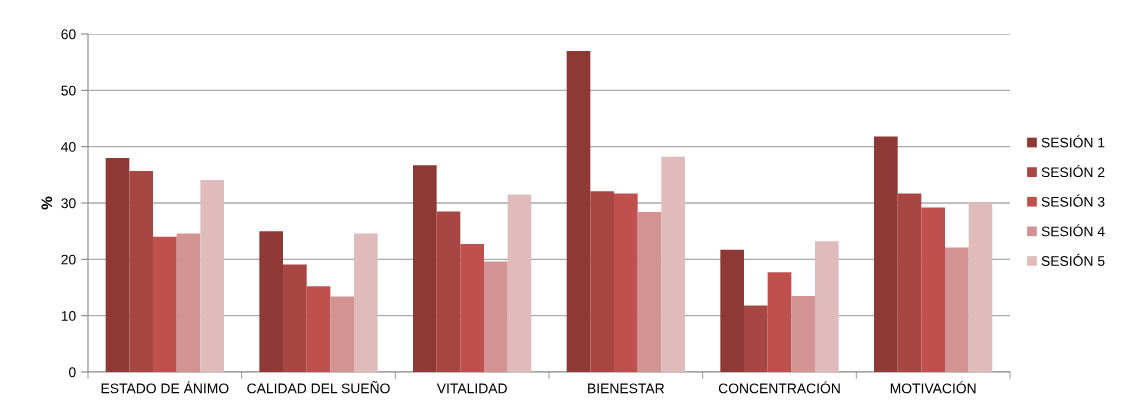 This screenshot has height=411, width=1134. Describe the element at coordinates (47, 203) in the screenshot. I see `y-axis-title: %` at that location.